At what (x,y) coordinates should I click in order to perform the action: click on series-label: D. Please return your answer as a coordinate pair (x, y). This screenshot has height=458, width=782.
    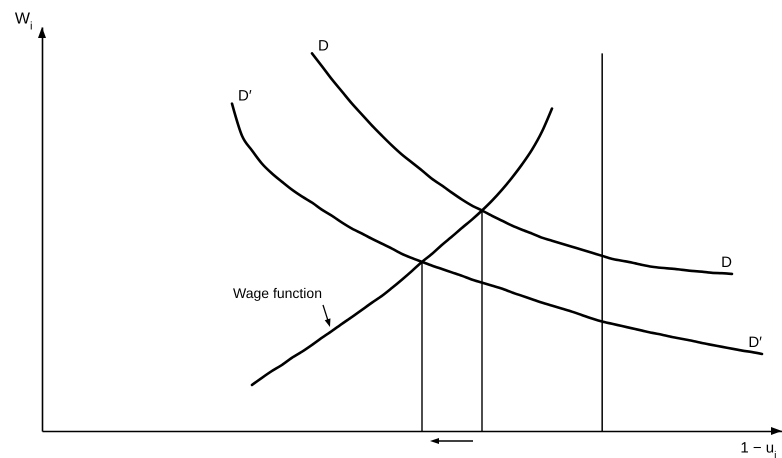
    Looking at the image, I should click on (726, 262).